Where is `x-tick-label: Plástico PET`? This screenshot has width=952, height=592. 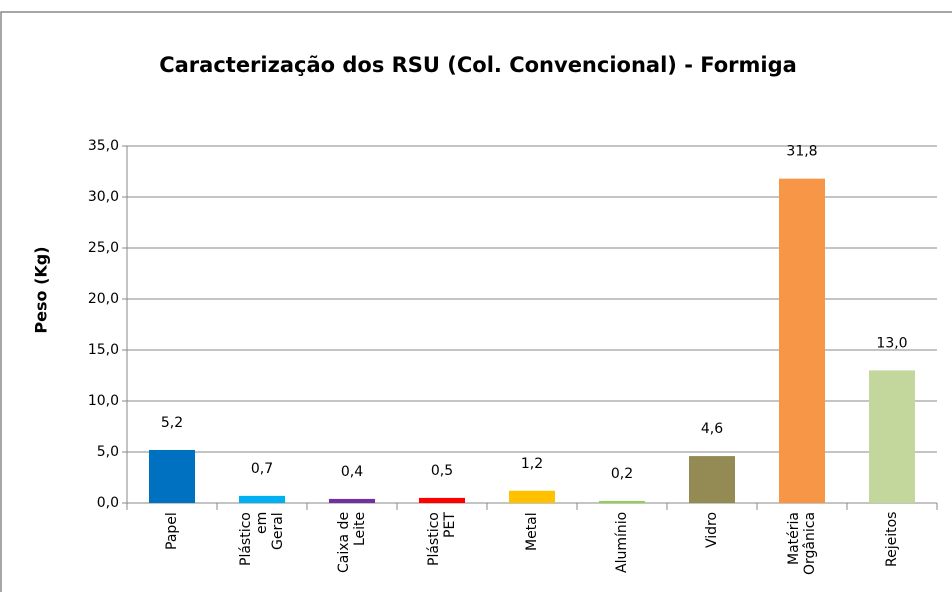
x-tick-label: Plástico PET is located at coordinates (442, 539).